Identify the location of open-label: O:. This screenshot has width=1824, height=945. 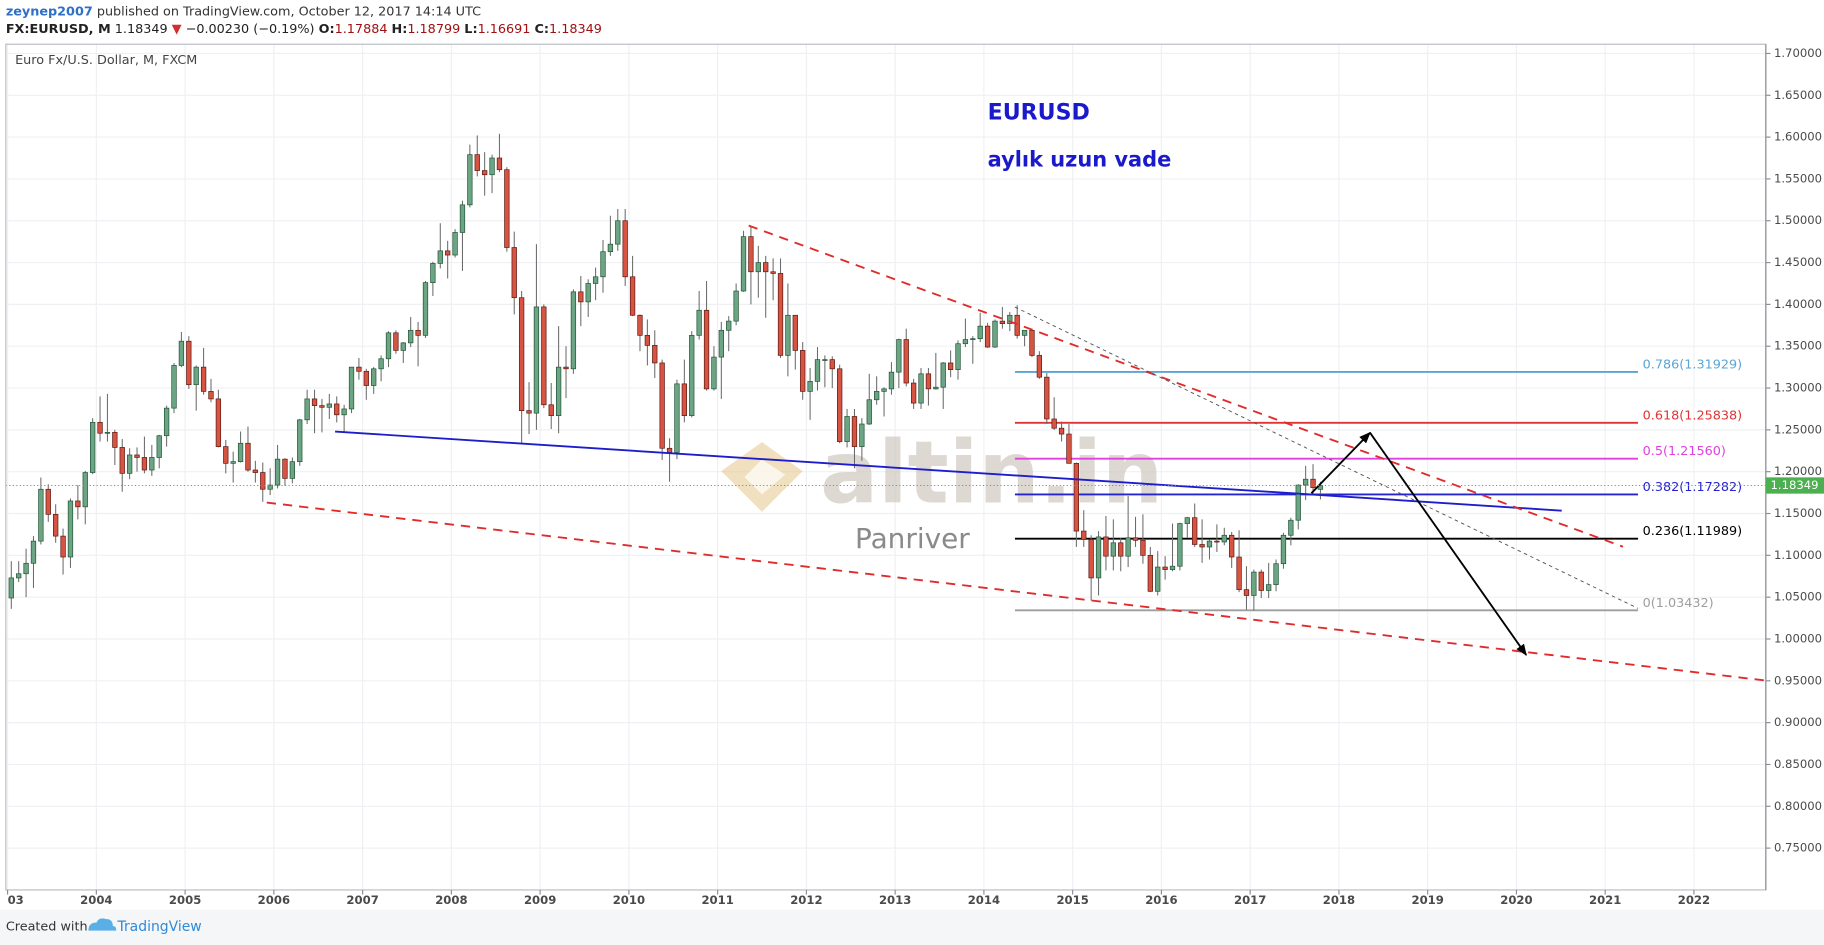
(327, 29).